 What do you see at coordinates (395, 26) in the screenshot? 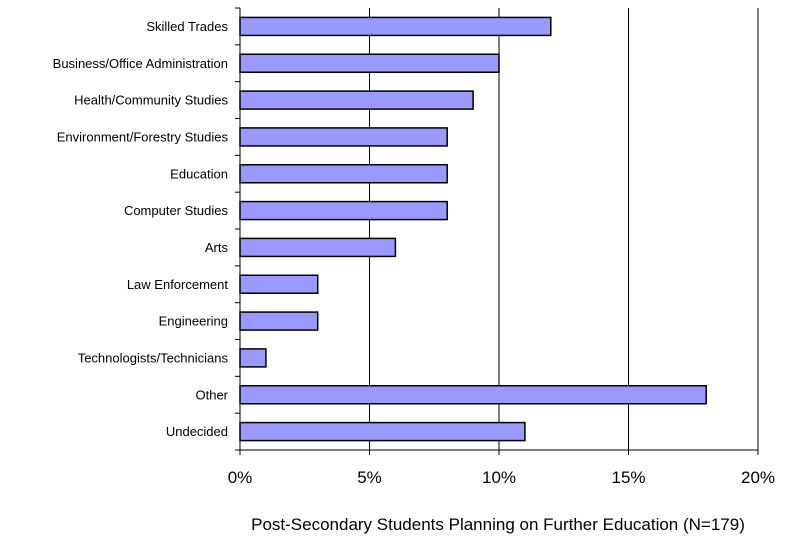
I see `bar-skilled-trades` at bounding box center [395, 26].